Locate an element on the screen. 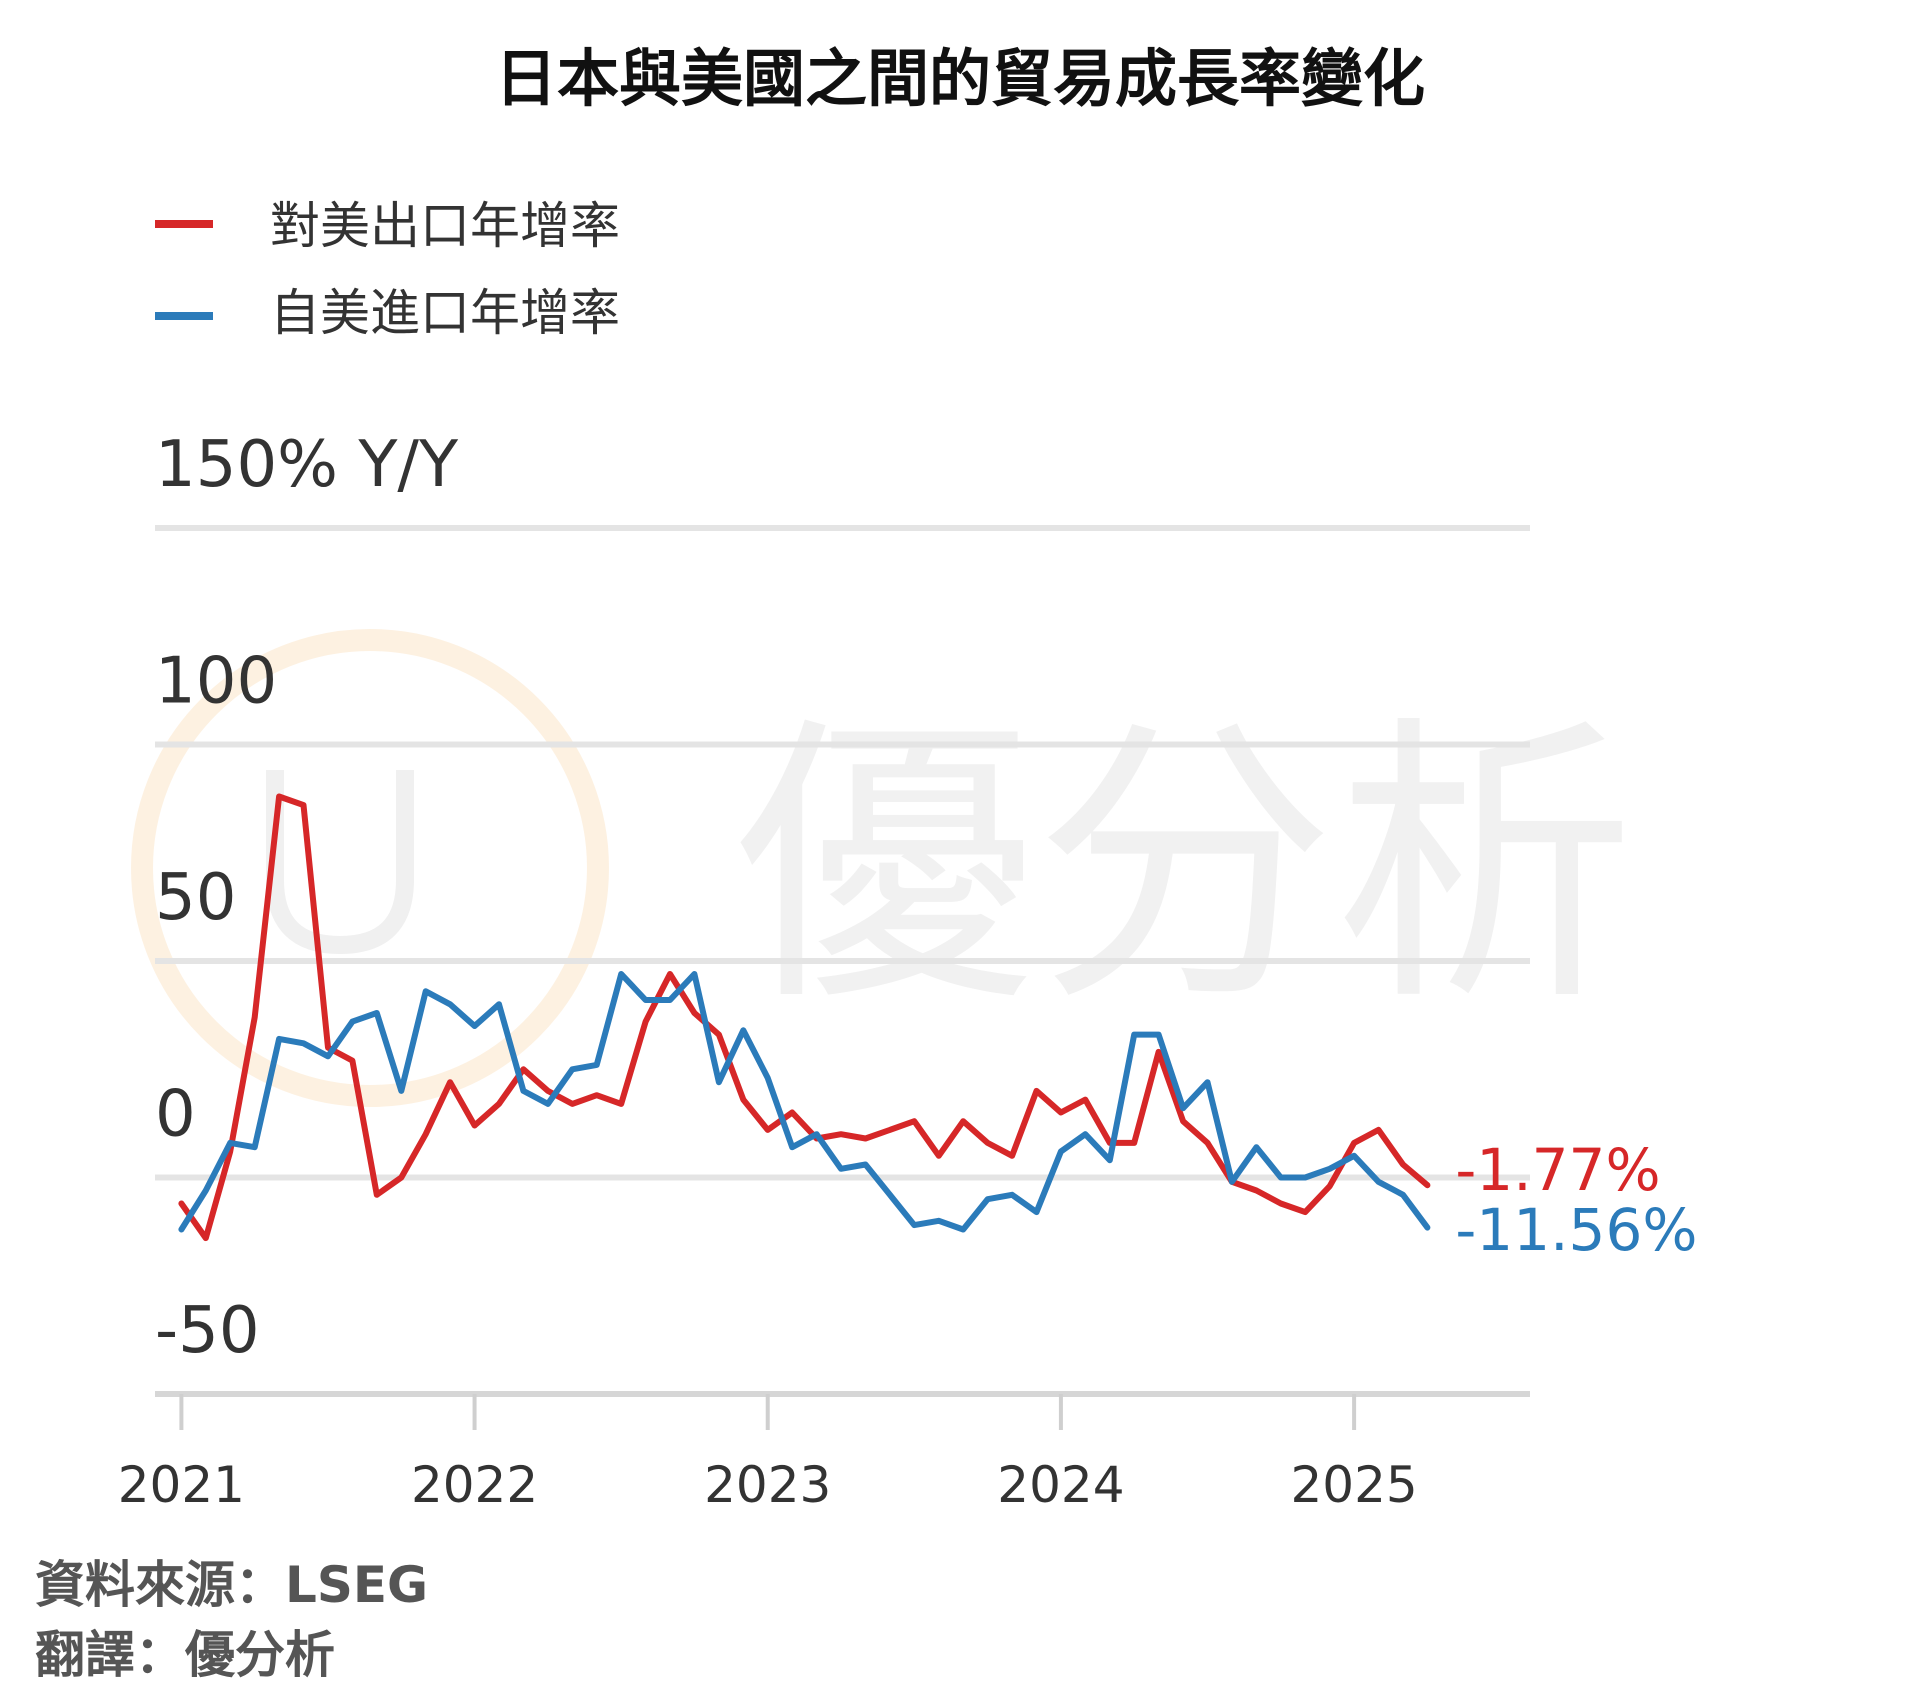 The height and width of the screenshot is (1699, 1920). watermark-text: 優分析 is located at coordinates (1185, 866).